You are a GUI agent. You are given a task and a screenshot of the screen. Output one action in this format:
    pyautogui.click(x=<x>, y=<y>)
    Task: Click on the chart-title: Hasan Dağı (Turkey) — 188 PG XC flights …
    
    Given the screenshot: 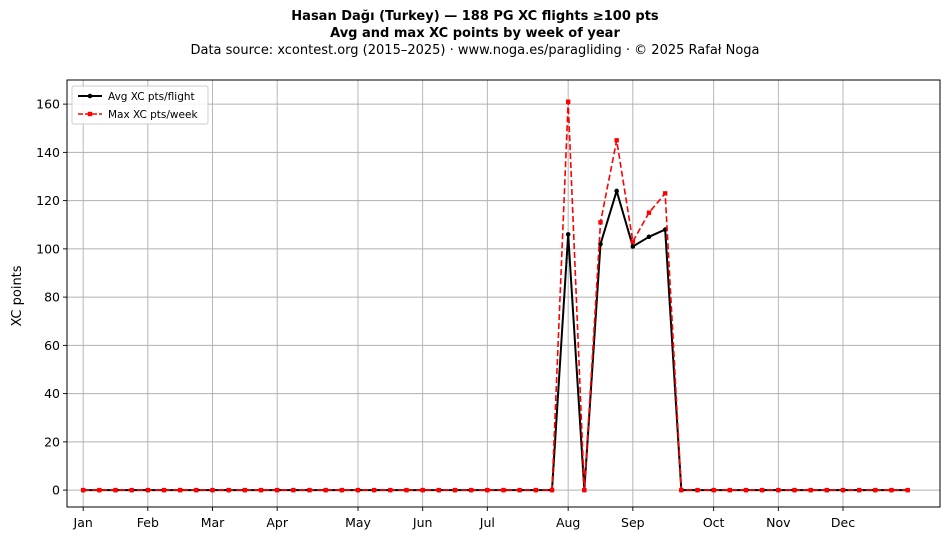 What is the action you would take?
    pyautogui.click(x=475, y=16)
    